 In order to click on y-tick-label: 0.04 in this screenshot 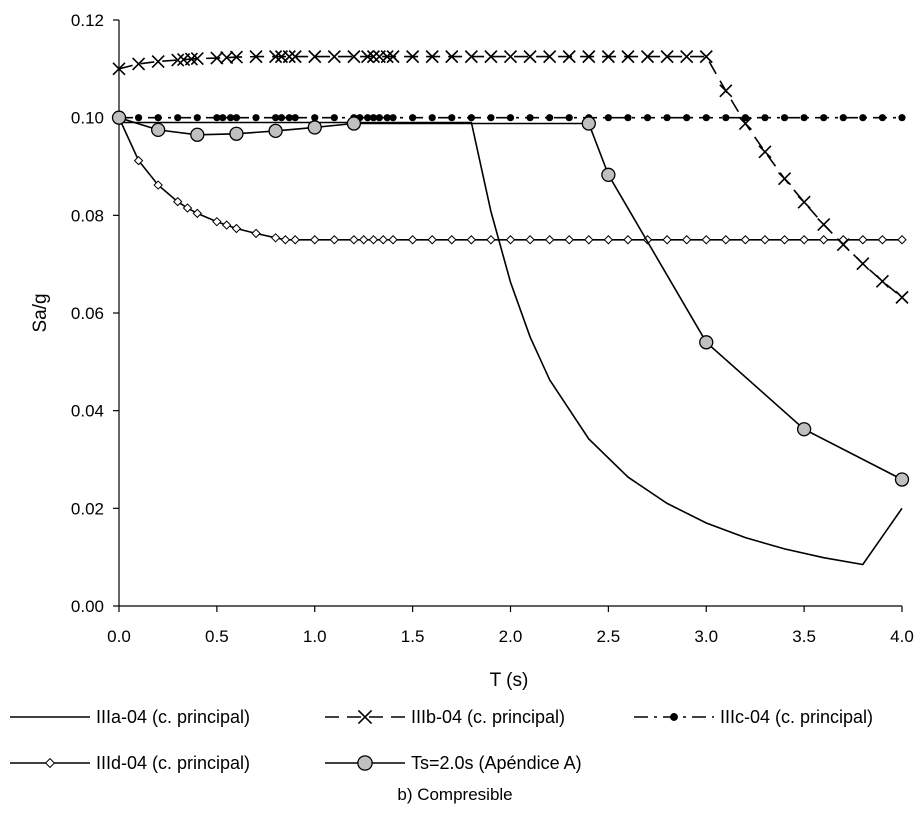, I will do `click(87, 411)`.